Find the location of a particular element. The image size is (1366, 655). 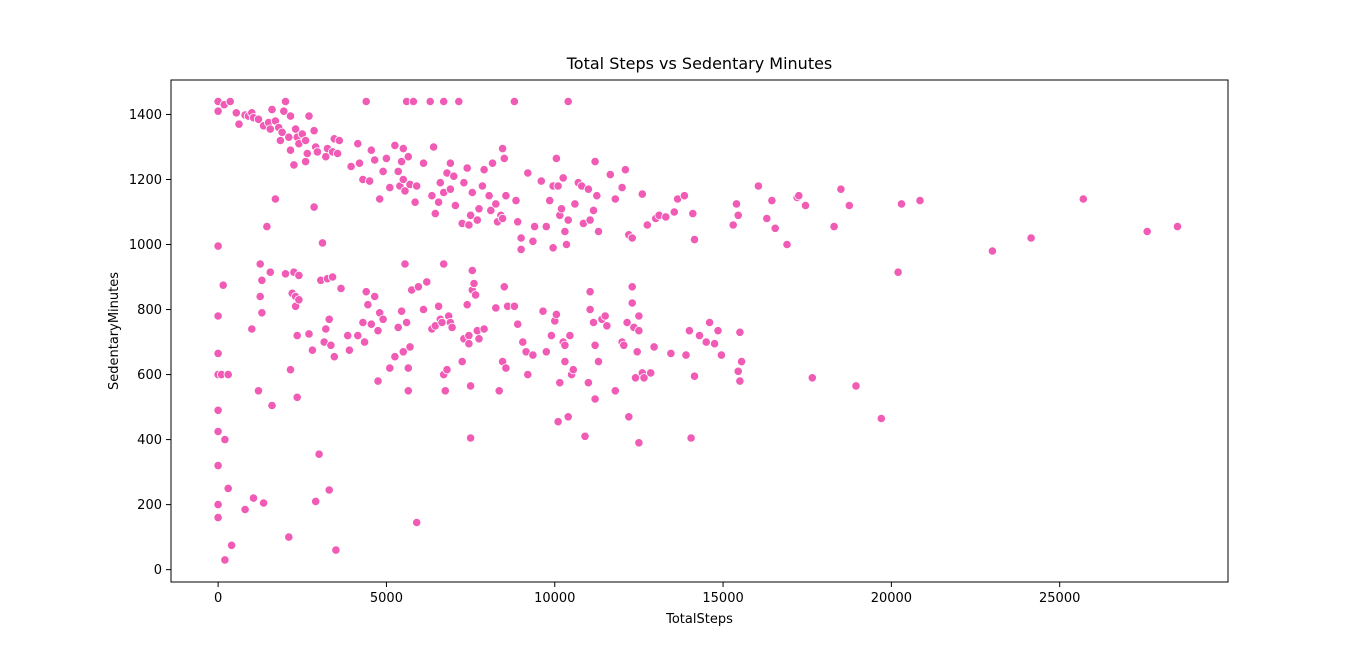

y-tick-label: 800 is located at coordinates (149, 310).